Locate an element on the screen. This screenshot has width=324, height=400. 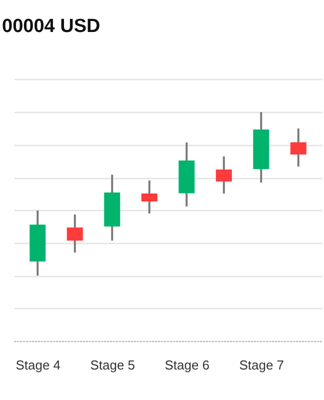
x-tick-label: Stage 7 is located at coordinates (261, 365).